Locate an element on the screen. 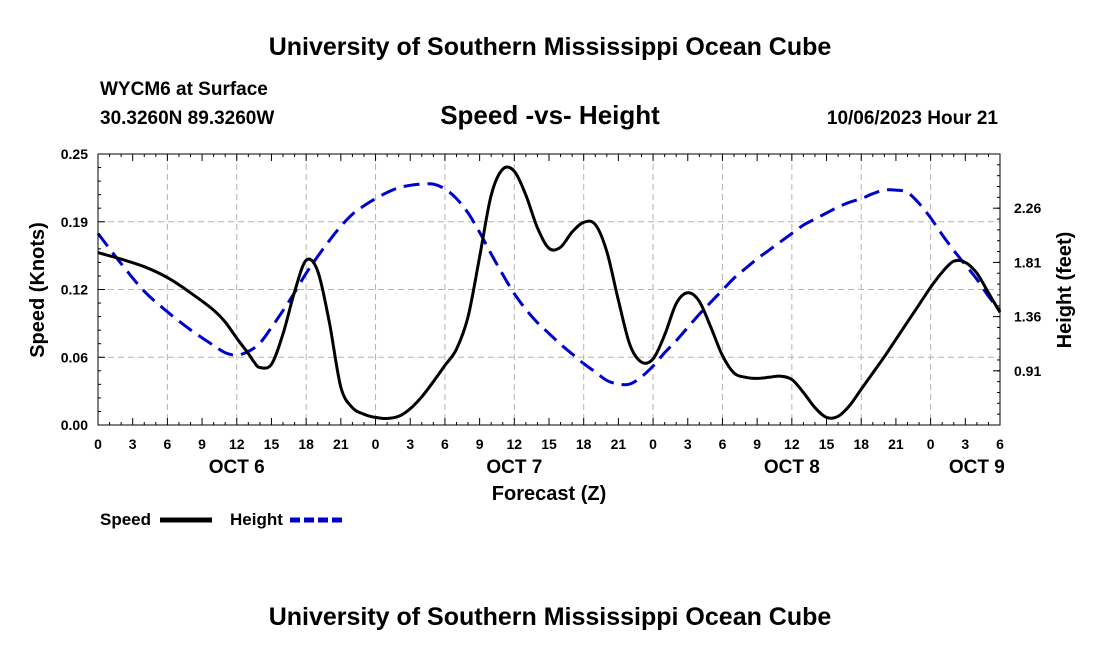  x-axis-label: Forecast (Z) is located at coordinates (549, 494).